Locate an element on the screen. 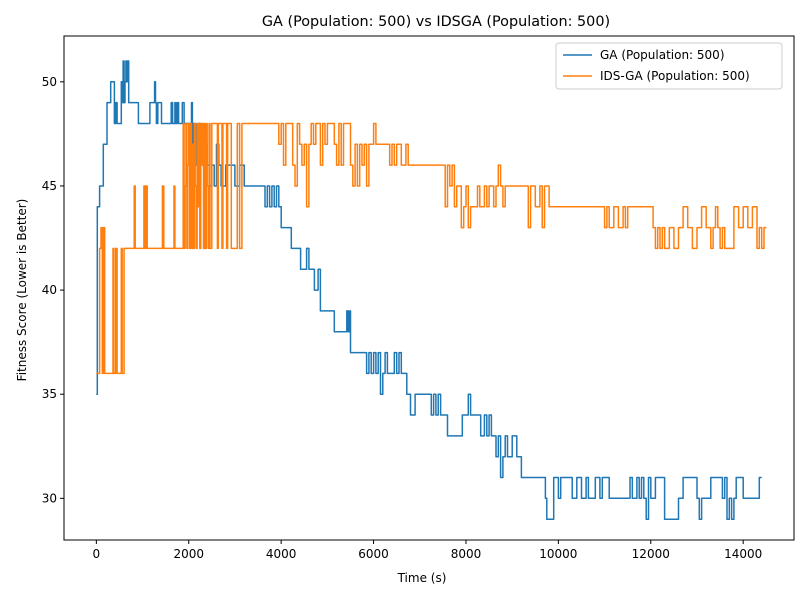 Image resolution: width=800 pixels, height=600 pixels. x-axis-ticks: 0 2000 4000 6000 8000 10000 12000 14000 is located at coordinates (427, 550).